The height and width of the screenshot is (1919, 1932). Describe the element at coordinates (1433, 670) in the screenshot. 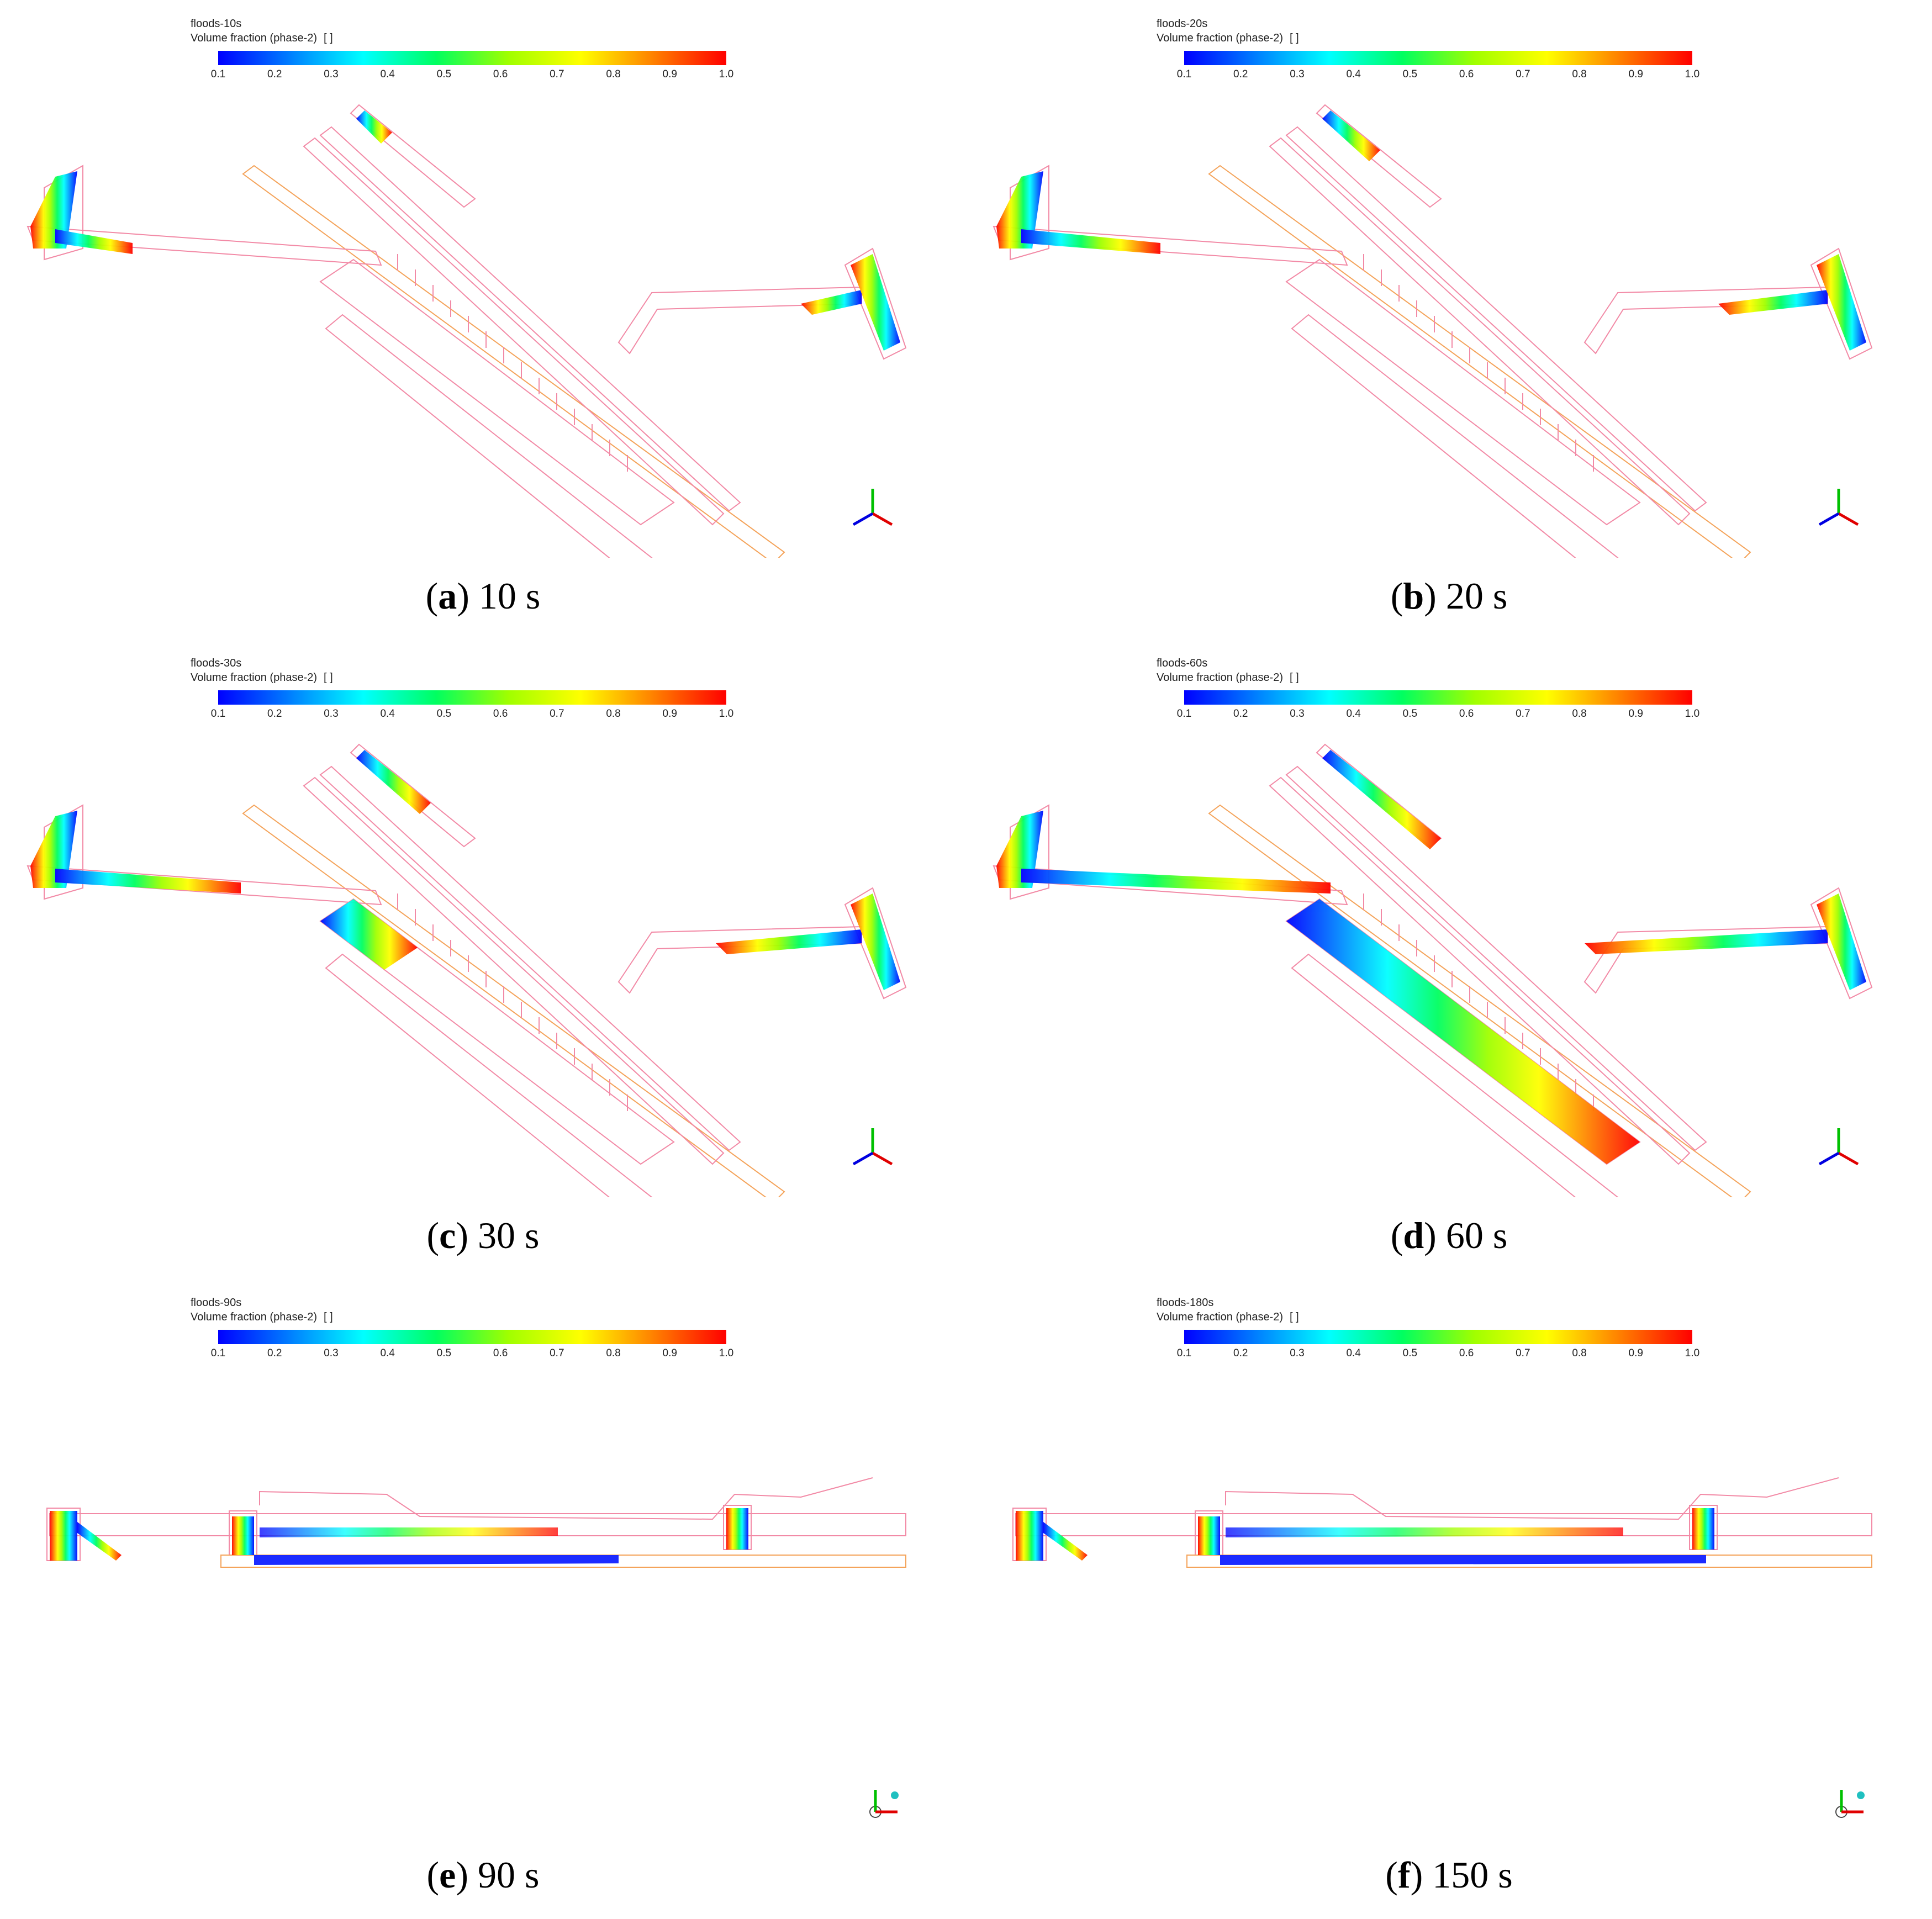

I see `colorbar-header: floods-60s Volume fraction (phase-2) [ ]` at that location.